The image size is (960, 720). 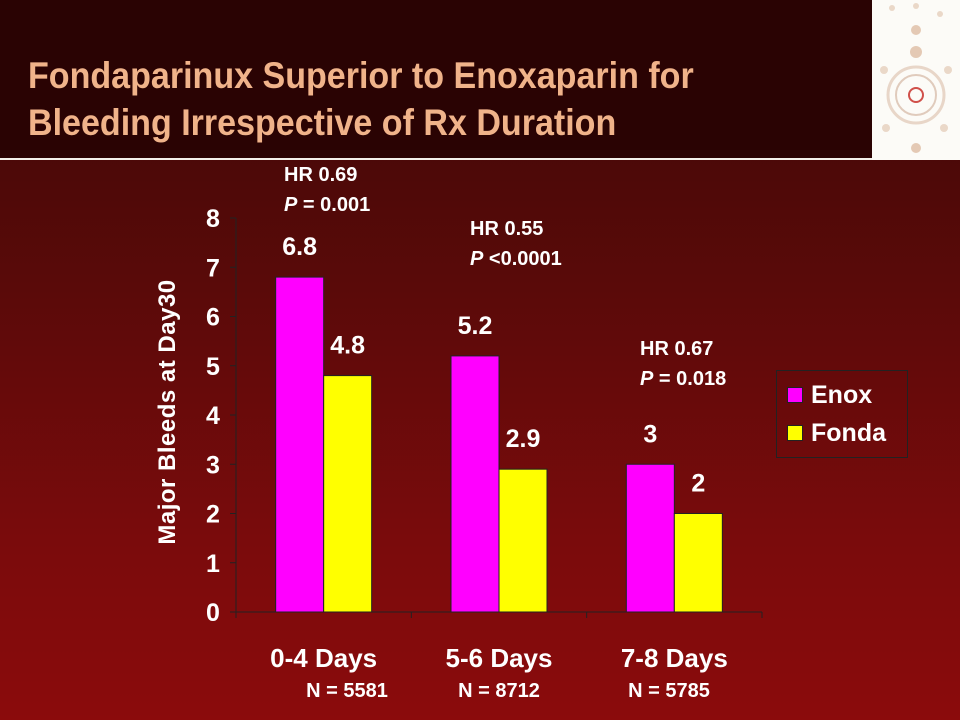 I want to click on p-value-text: = 0.018, so click(x=690, y=379).